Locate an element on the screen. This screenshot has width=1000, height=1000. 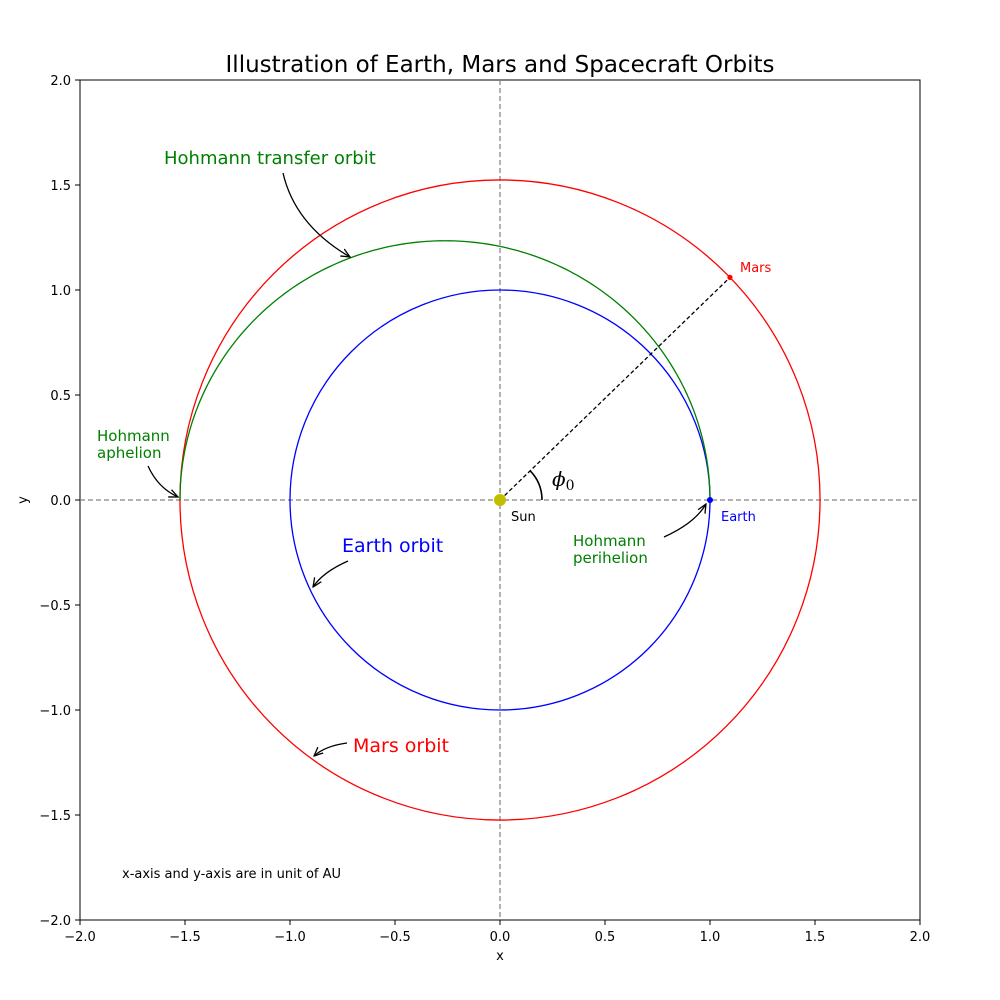
x-tick-label: −0.5 is located at coordinates (395, 937).